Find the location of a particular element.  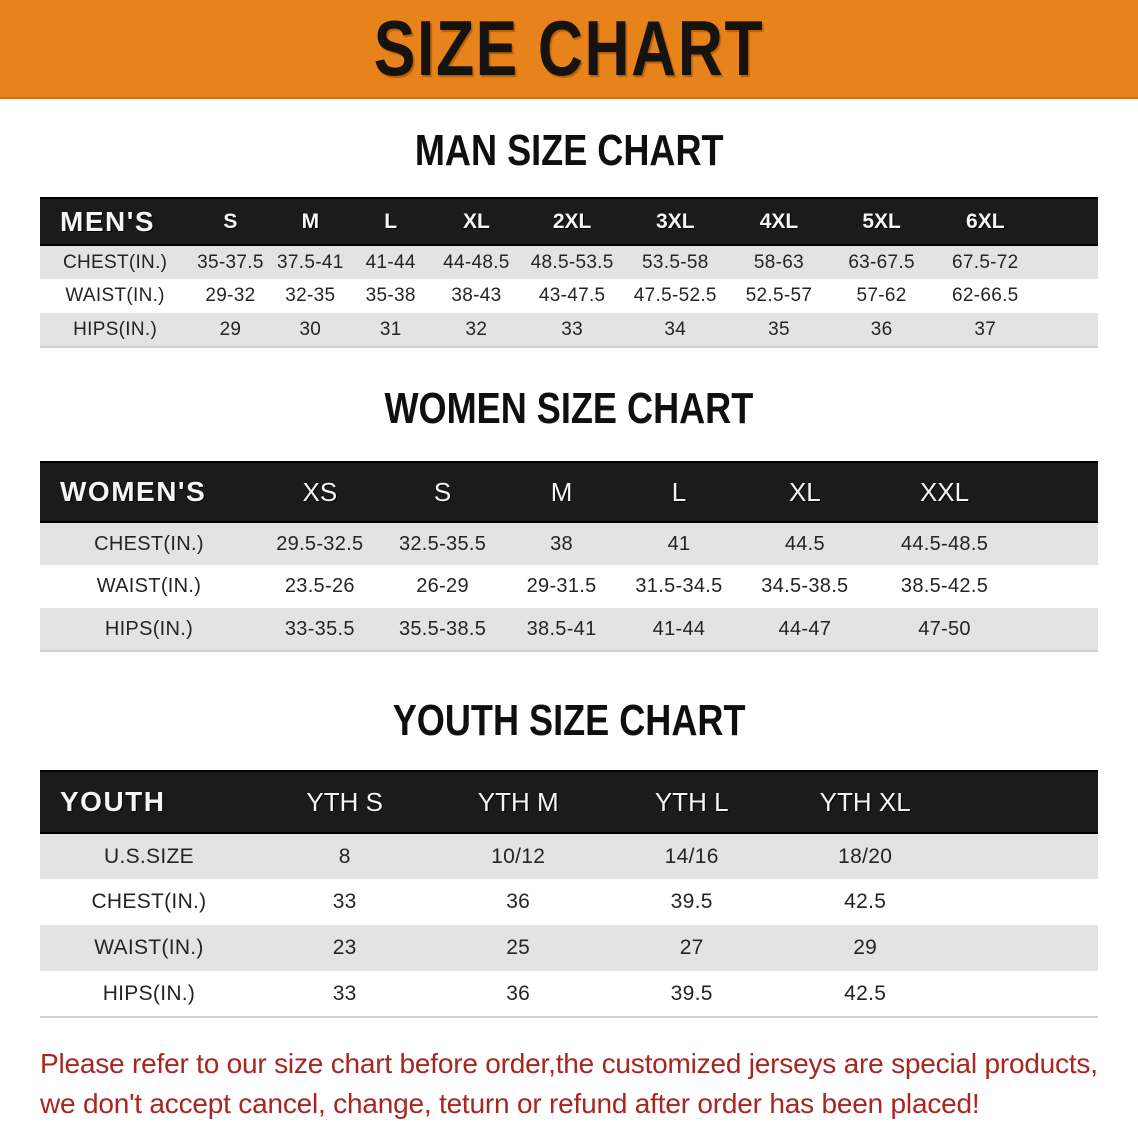

women-section-heading-text: WOMEN SIZE CHART is located at coordinates (569, 408).